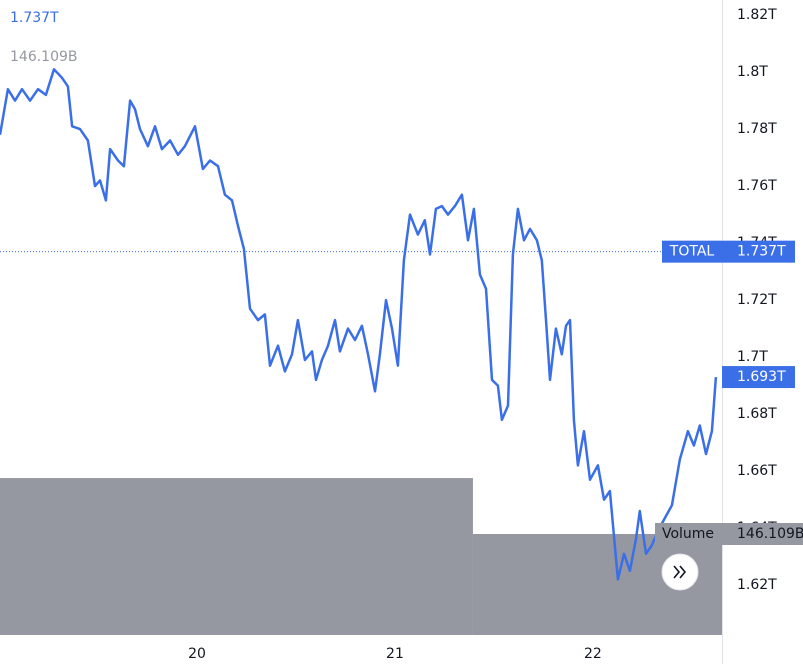  I want to click on volume-value-box, so click(762, 533).